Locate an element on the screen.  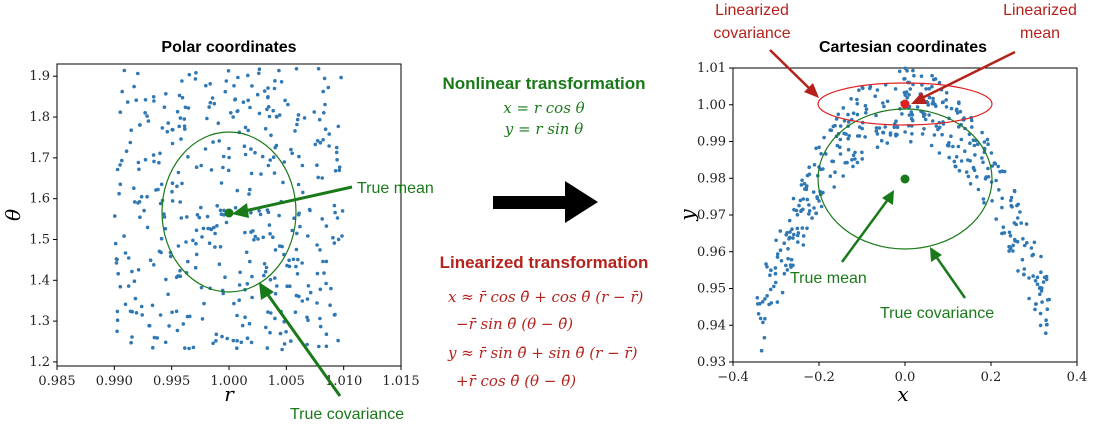
polar-true-mean-dot is located at coordinates (229, 213).